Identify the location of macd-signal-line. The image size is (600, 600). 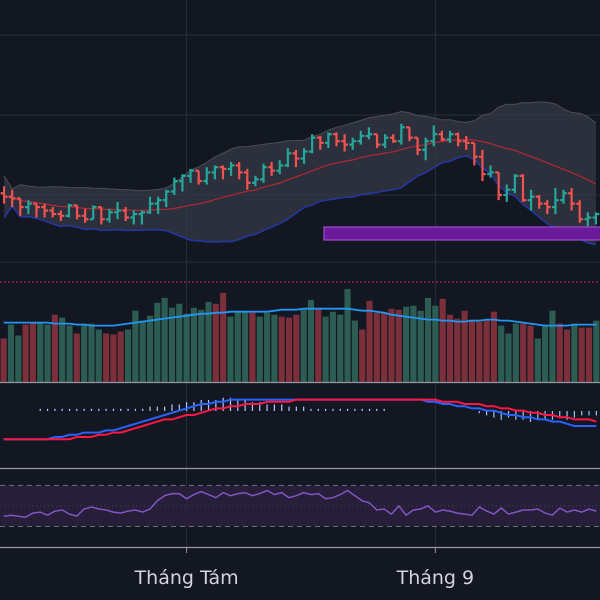
(300, 419).